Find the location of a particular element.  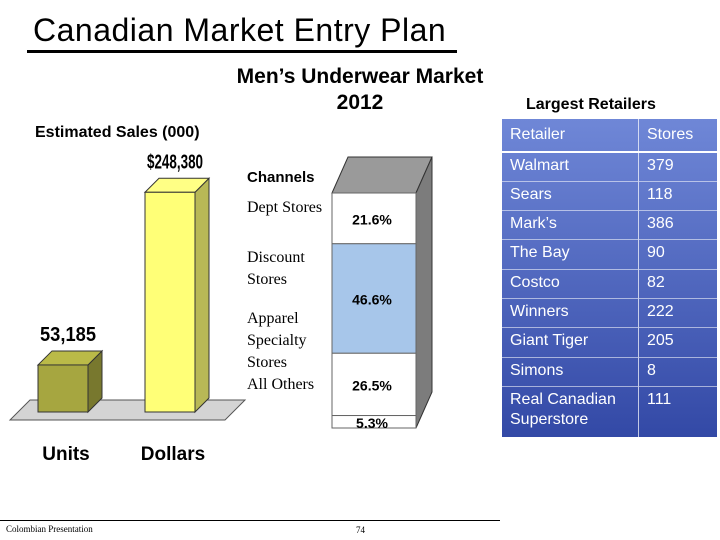

retailer-name: Giant Tiger is located at coordinates (570, 342).